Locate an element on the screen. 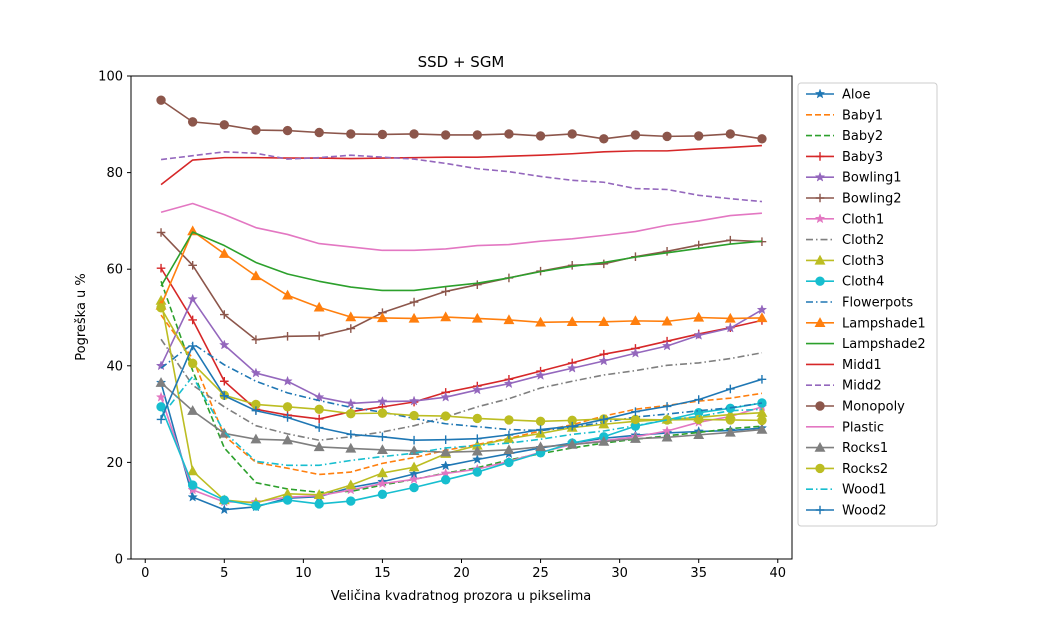 The width and height of the screenshot is (1048, 628). series-line-rocks1 is located at coordinates (461, 418).